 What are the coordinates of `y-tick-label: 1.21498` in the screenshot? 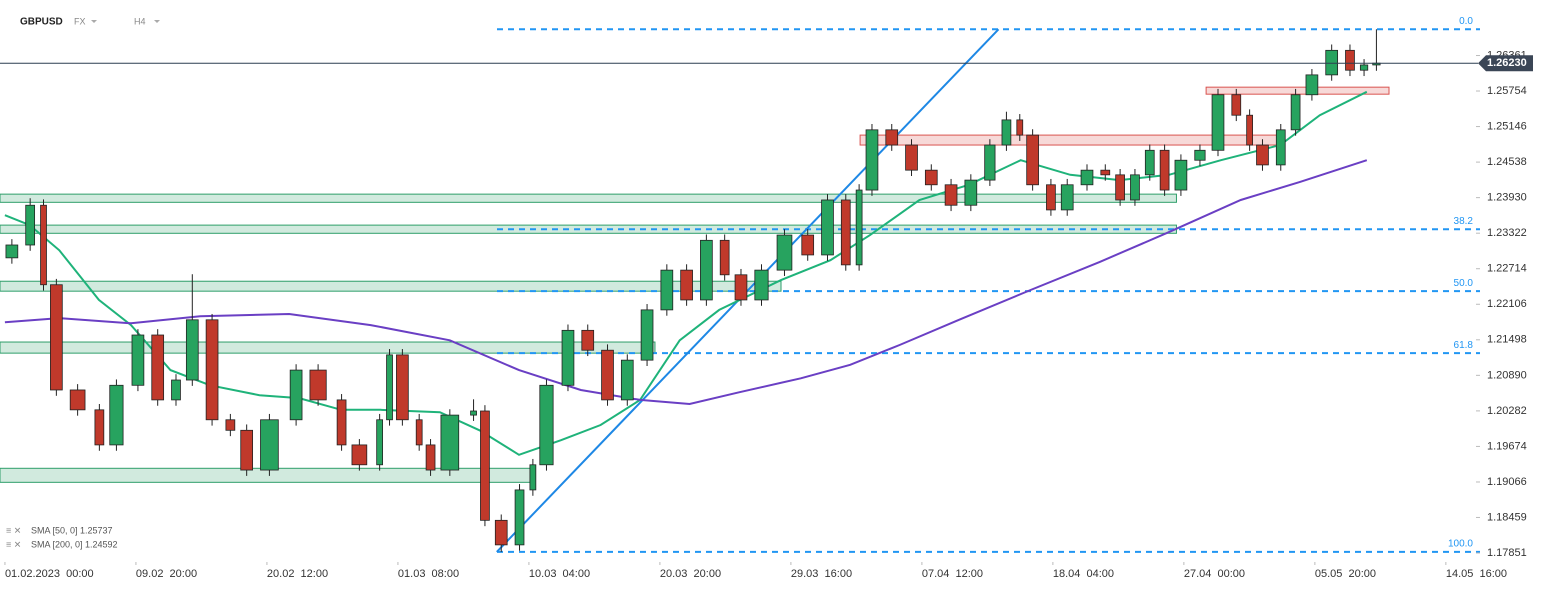 It's located at (1507, 340).